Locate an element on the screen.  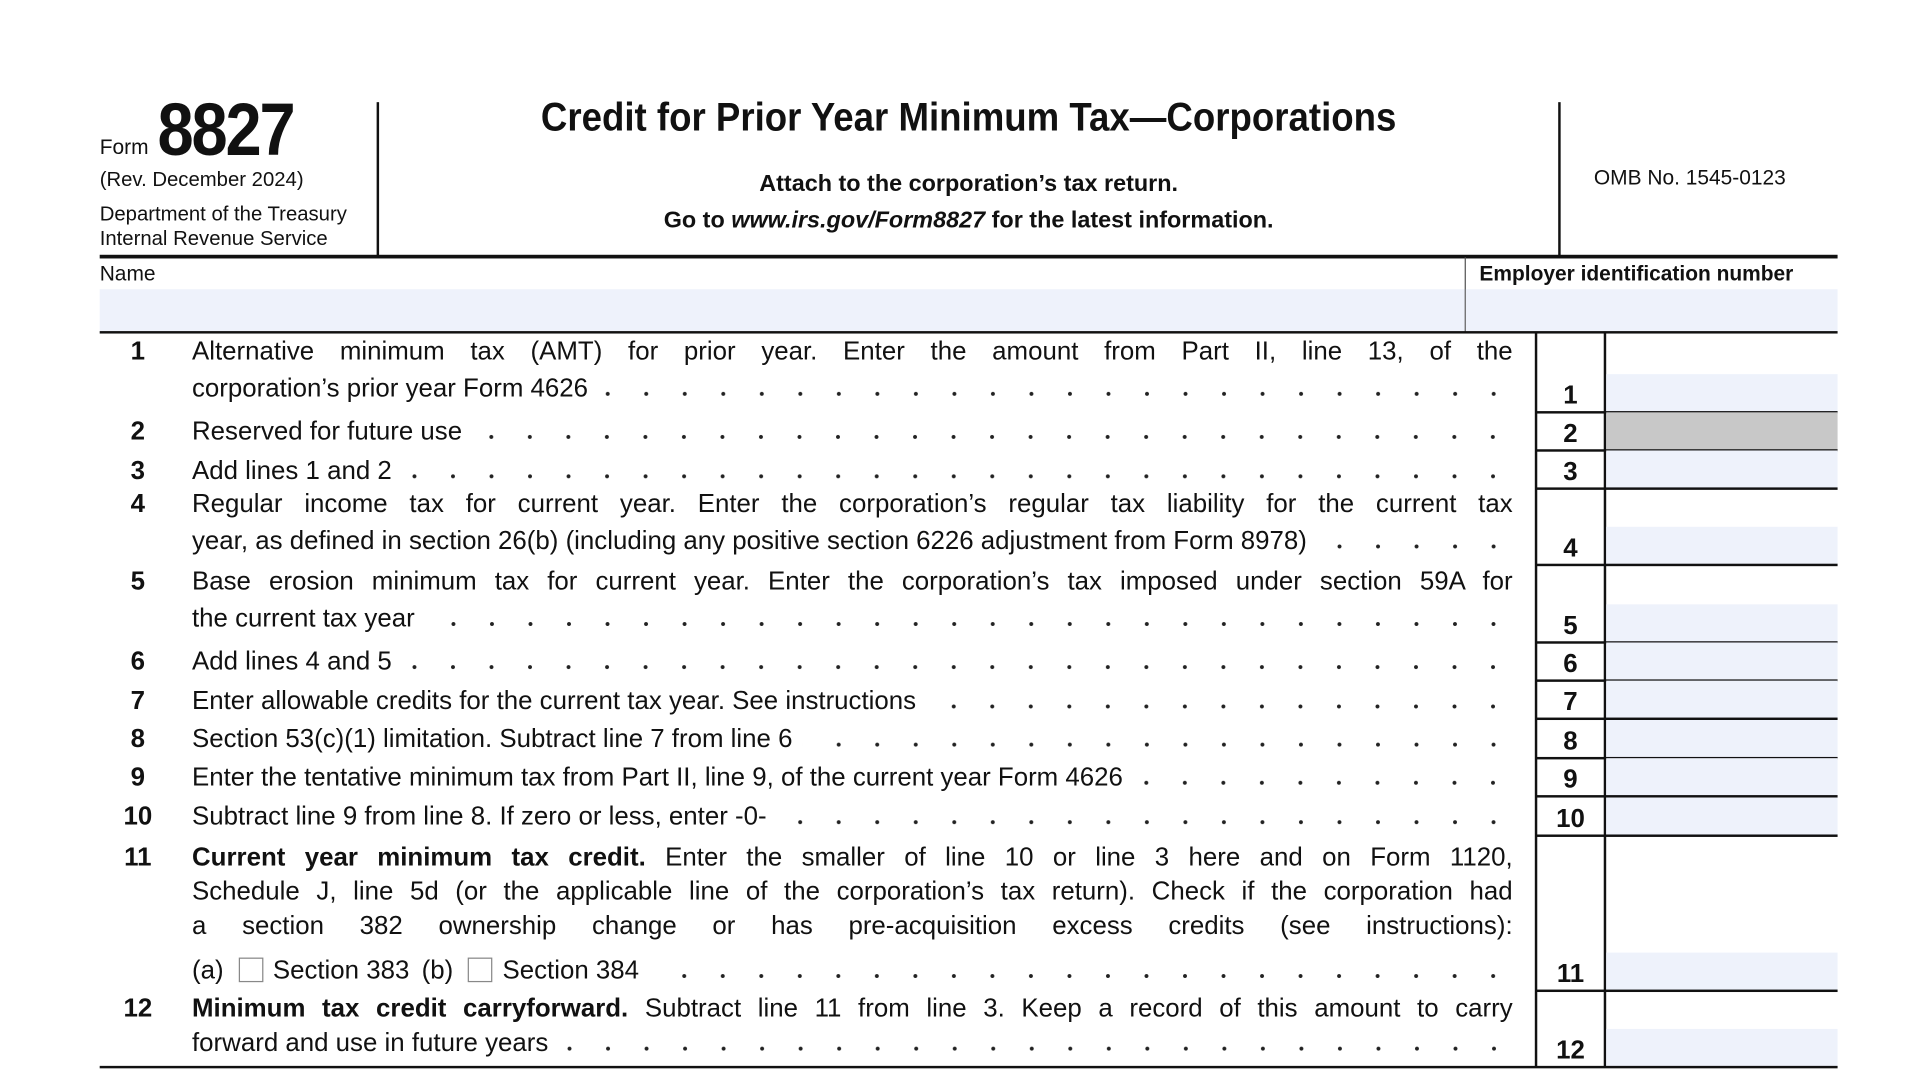
line-number: 8 is located at coordinates (138, 739).